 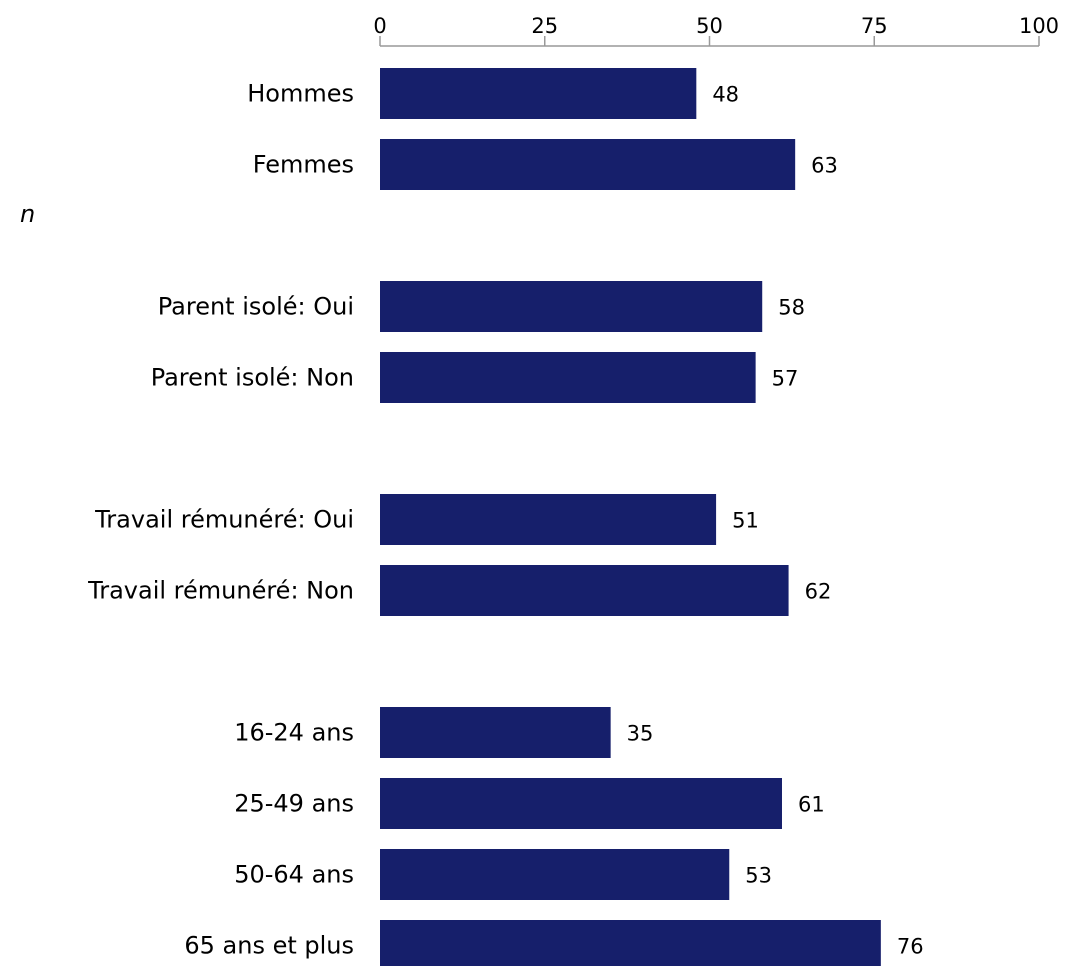 I want to click on category-label: Parent isolé: Non, so click(x=252, y=378).